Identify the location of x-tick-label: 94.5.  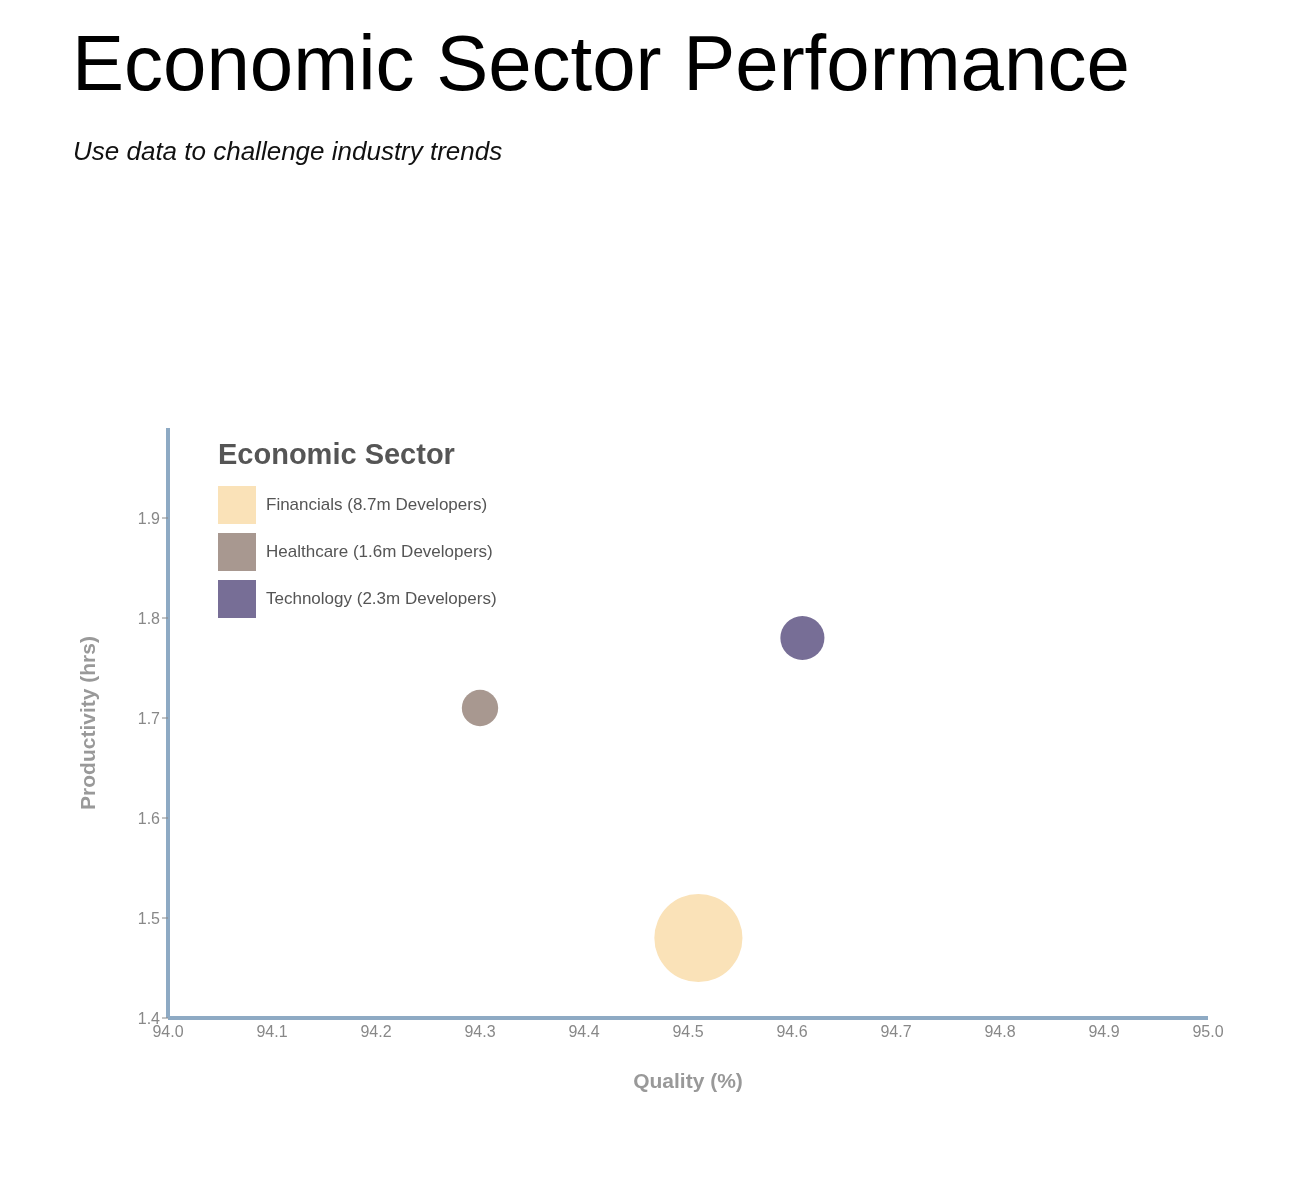
(688, 1032).